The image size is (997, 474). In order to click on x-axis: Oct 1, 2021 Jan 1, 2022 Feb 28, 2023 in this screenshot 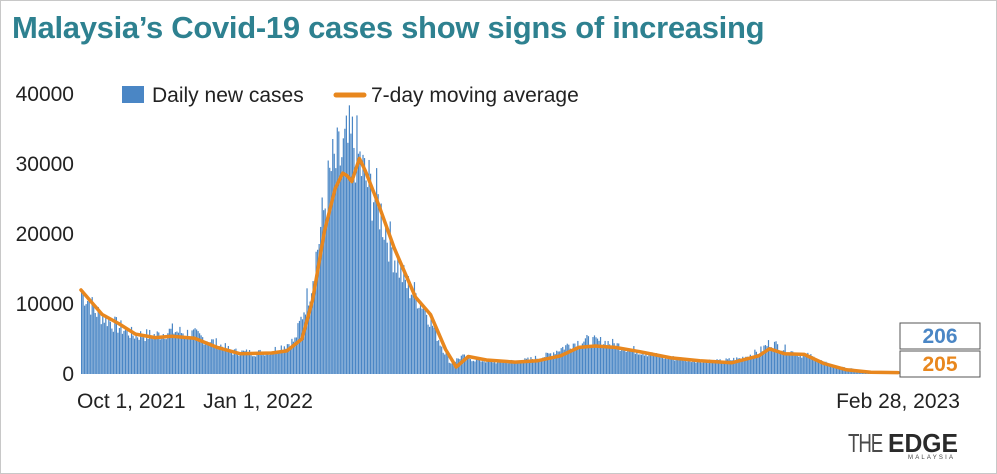, I will do `click(518, 401)`.